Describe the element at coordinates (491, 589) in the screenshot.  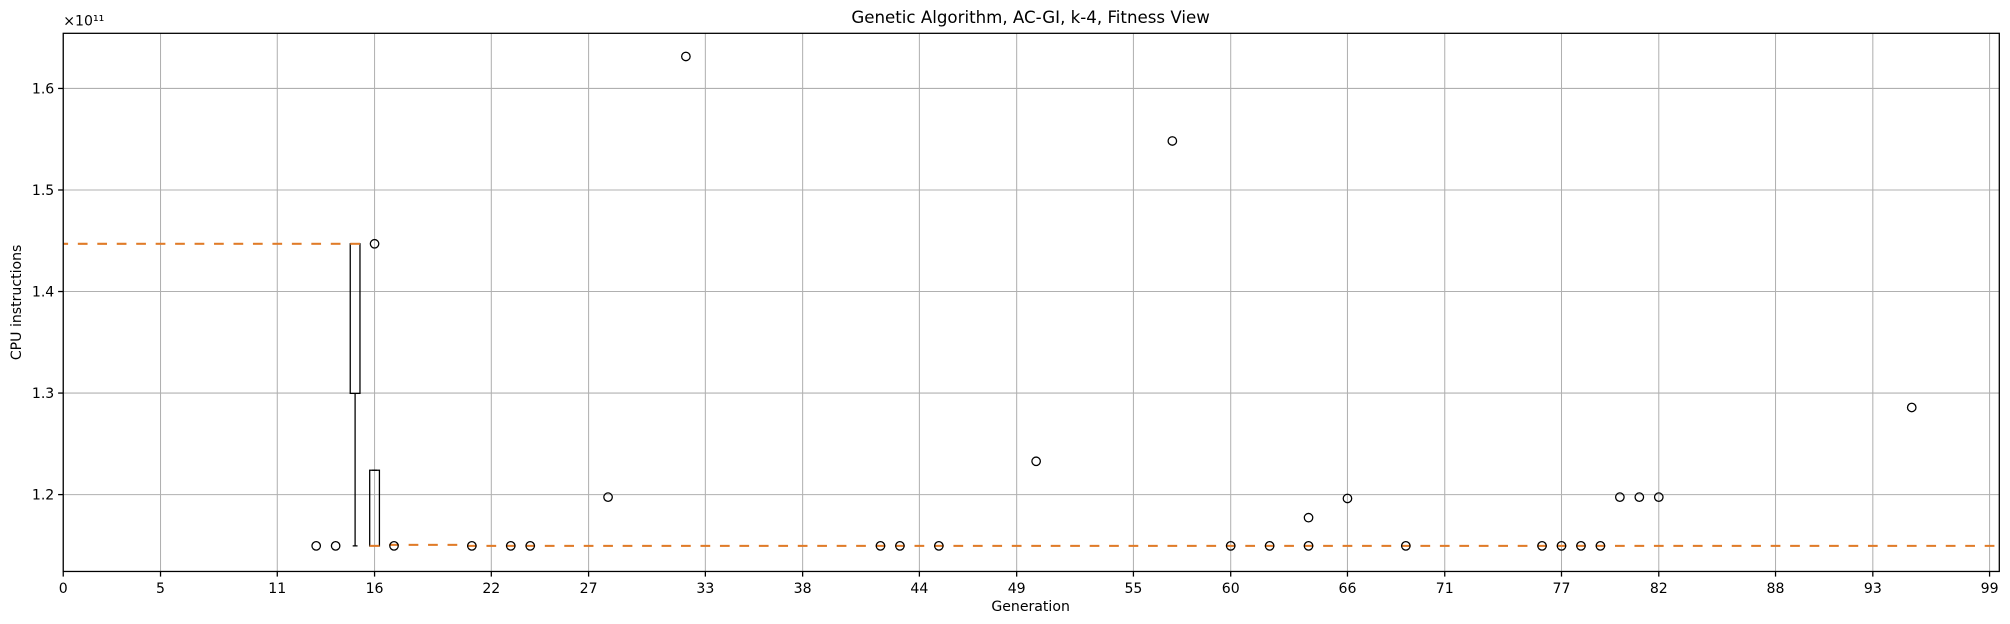
I see `x-tick-label: 22` at that location.